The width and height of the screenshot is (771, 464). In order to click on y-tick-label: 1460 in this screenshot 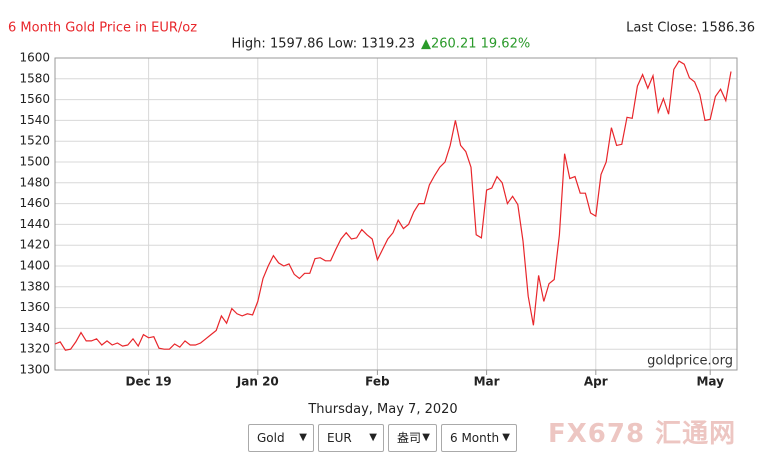, I will do `click(34, 203)`.